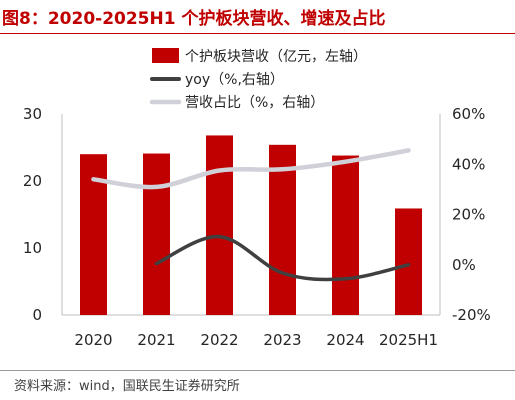  What do you see at coordinates (32, 248) in the screenshot?
I see `left-tick-label: 10` at bounding box center [32, 248].